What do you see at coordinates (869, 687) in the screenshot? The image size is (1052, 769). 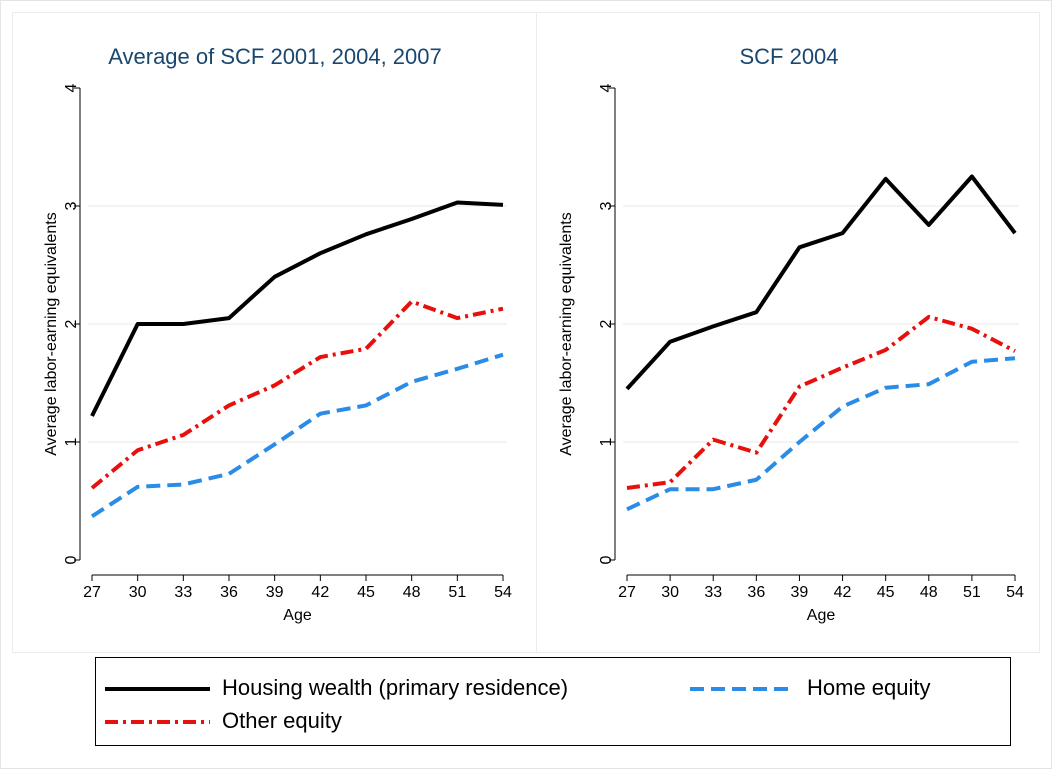 I see `legend-label: Home equity` at bounding box center [869, 687].